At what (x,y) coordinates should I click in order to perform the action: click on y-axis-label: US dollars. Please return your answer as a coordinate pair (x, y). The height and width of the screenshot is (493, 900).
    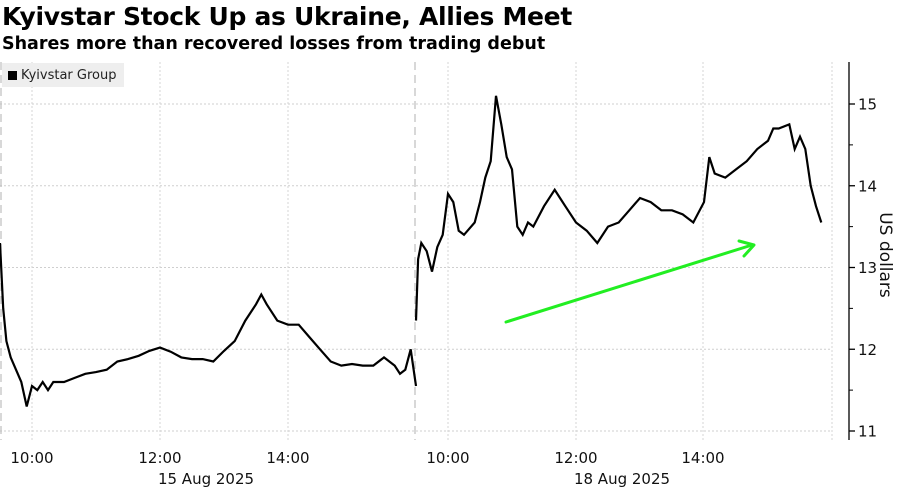
    Looking at the image, I should click on (885, 255).